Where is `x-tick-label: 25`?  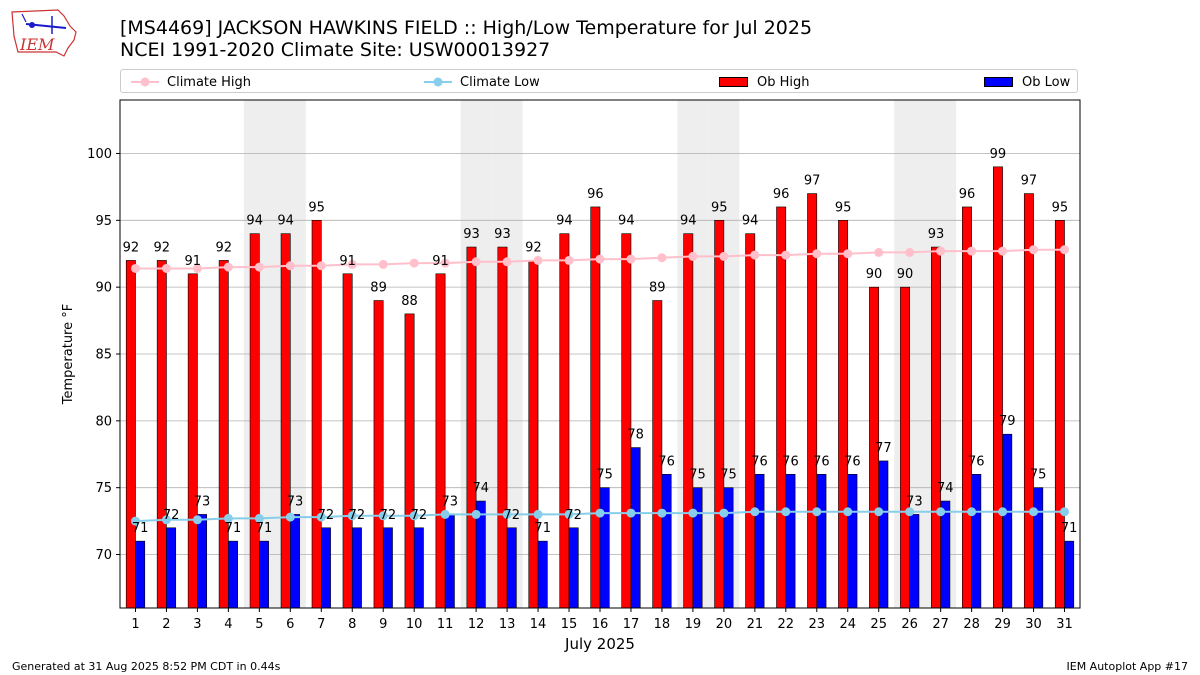
x-tick-label: 25 is located at coordinates (878, 624).